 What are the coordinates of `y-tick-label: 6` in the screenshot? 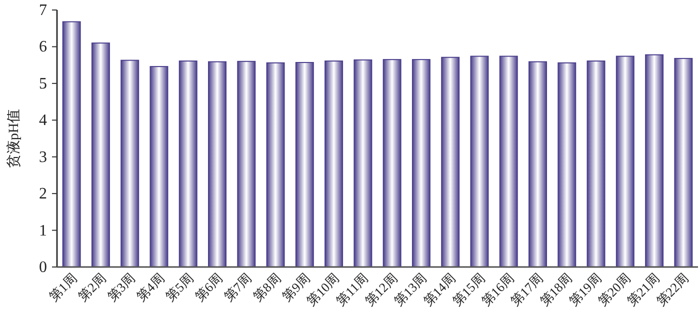 It's located at (43, 47).